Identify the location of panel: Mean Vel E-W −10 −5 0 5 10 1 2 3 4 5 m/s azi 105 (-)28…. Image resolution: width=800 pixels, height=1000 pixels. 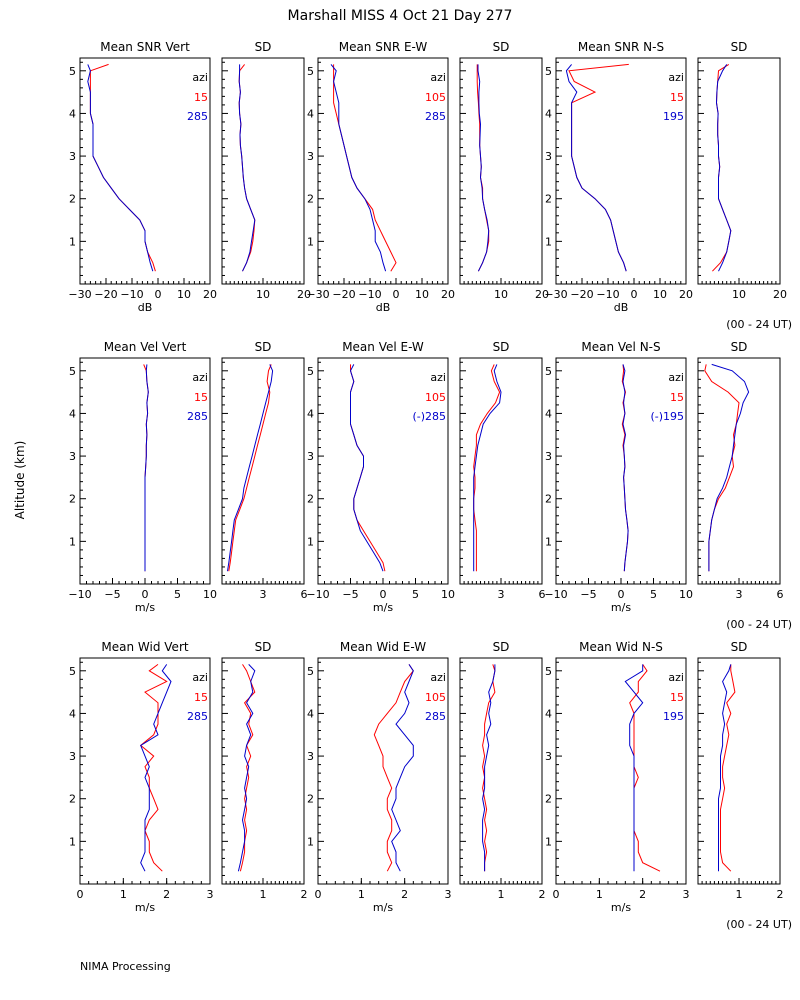
(380, 477).